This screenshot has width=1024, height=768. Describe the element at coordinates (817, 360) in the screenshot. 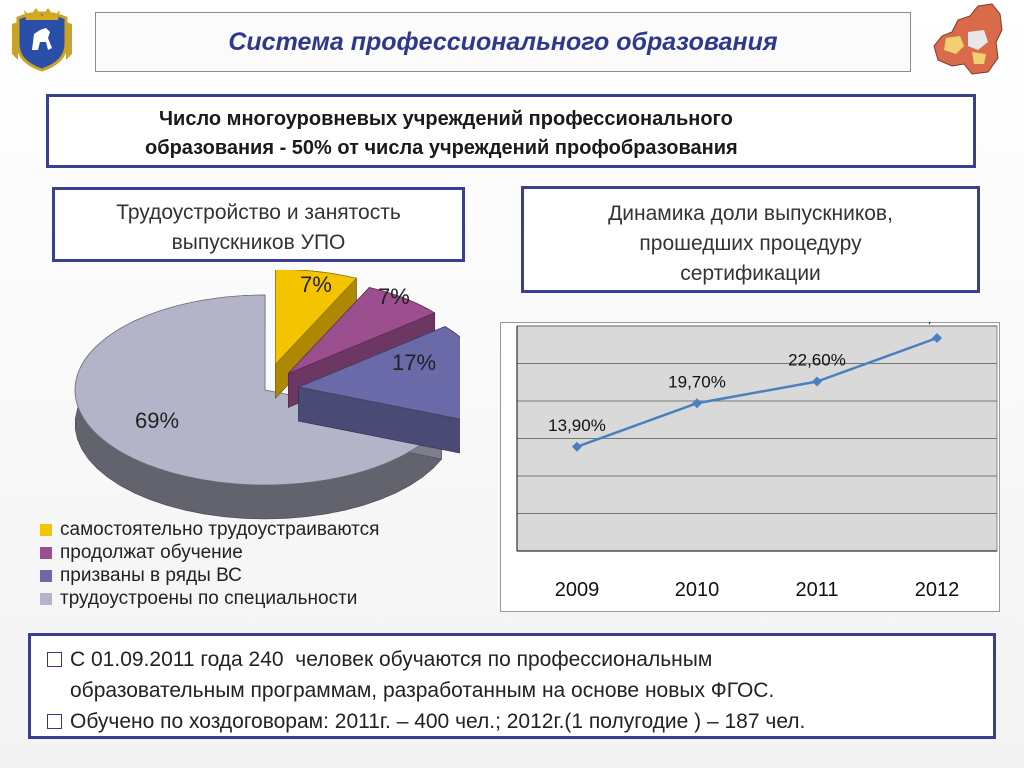

I see `data-label: 22,60%` at that location.